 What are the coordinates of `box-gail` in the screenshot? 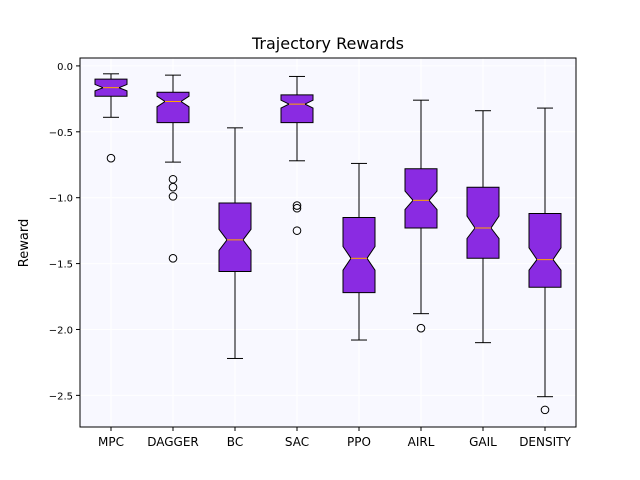 It's located at (483, 227).